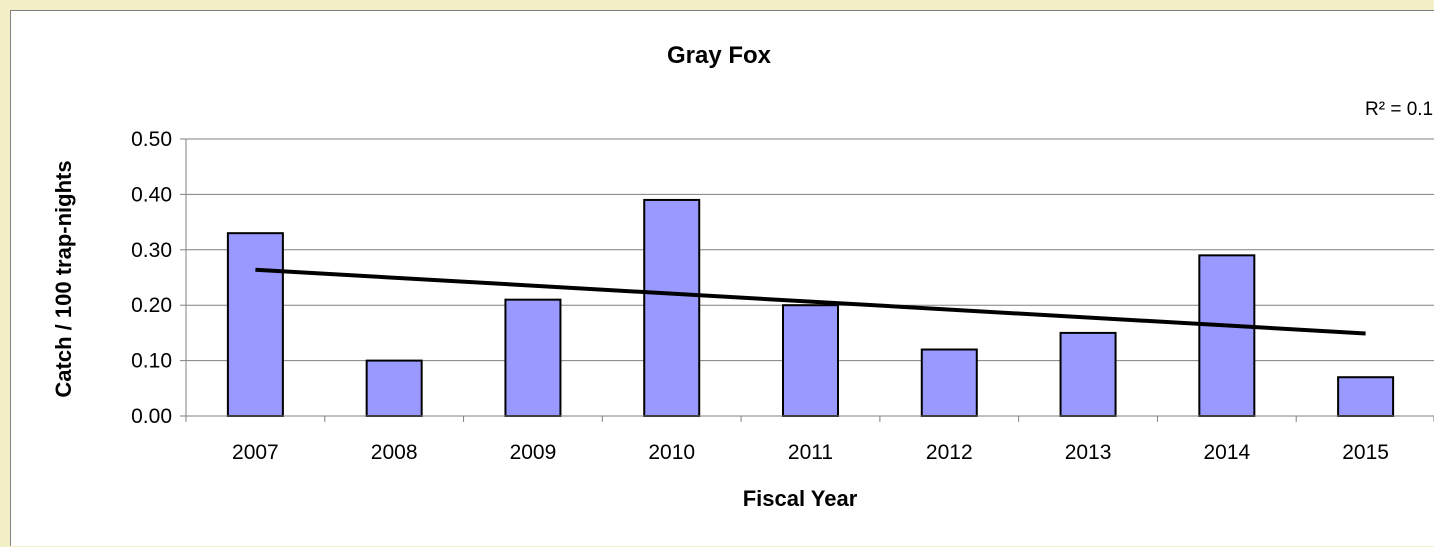 The width and height of the screenshot is (1434, 547). What do you see at coordinates (810, 301) in the screenshot?
I see `trendline` at bounding box center [810, 301].